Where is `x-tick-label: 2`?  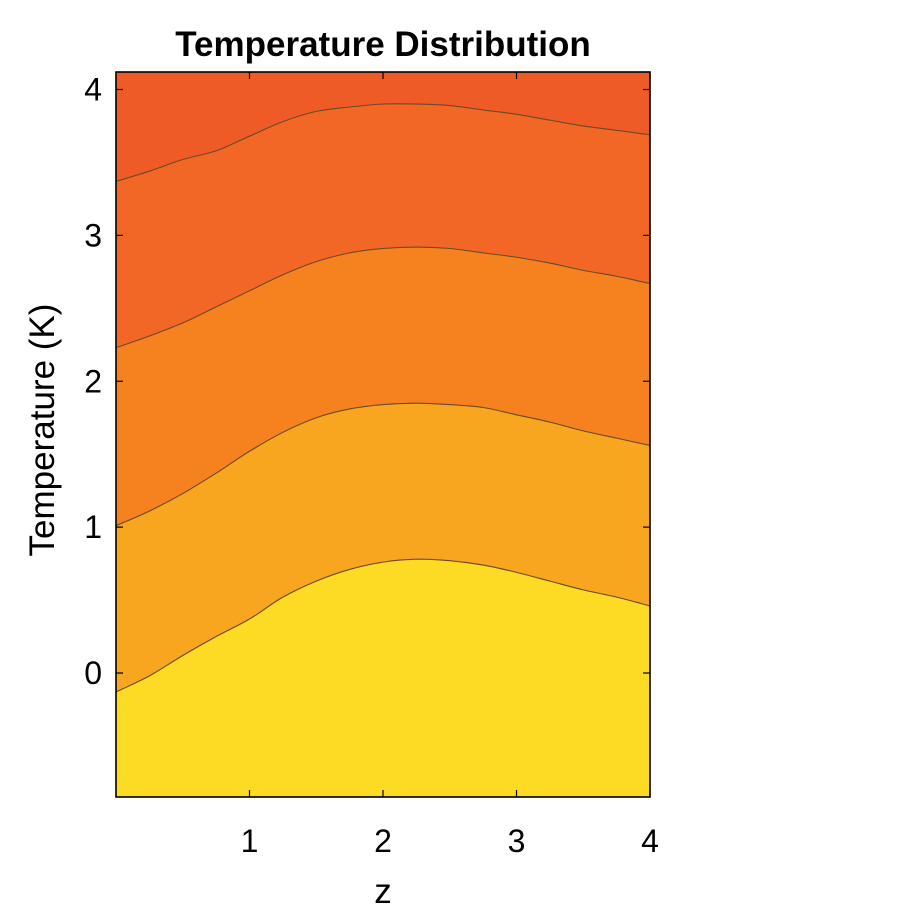 x-tick-label: 2 is located at coordinates (383, 841).